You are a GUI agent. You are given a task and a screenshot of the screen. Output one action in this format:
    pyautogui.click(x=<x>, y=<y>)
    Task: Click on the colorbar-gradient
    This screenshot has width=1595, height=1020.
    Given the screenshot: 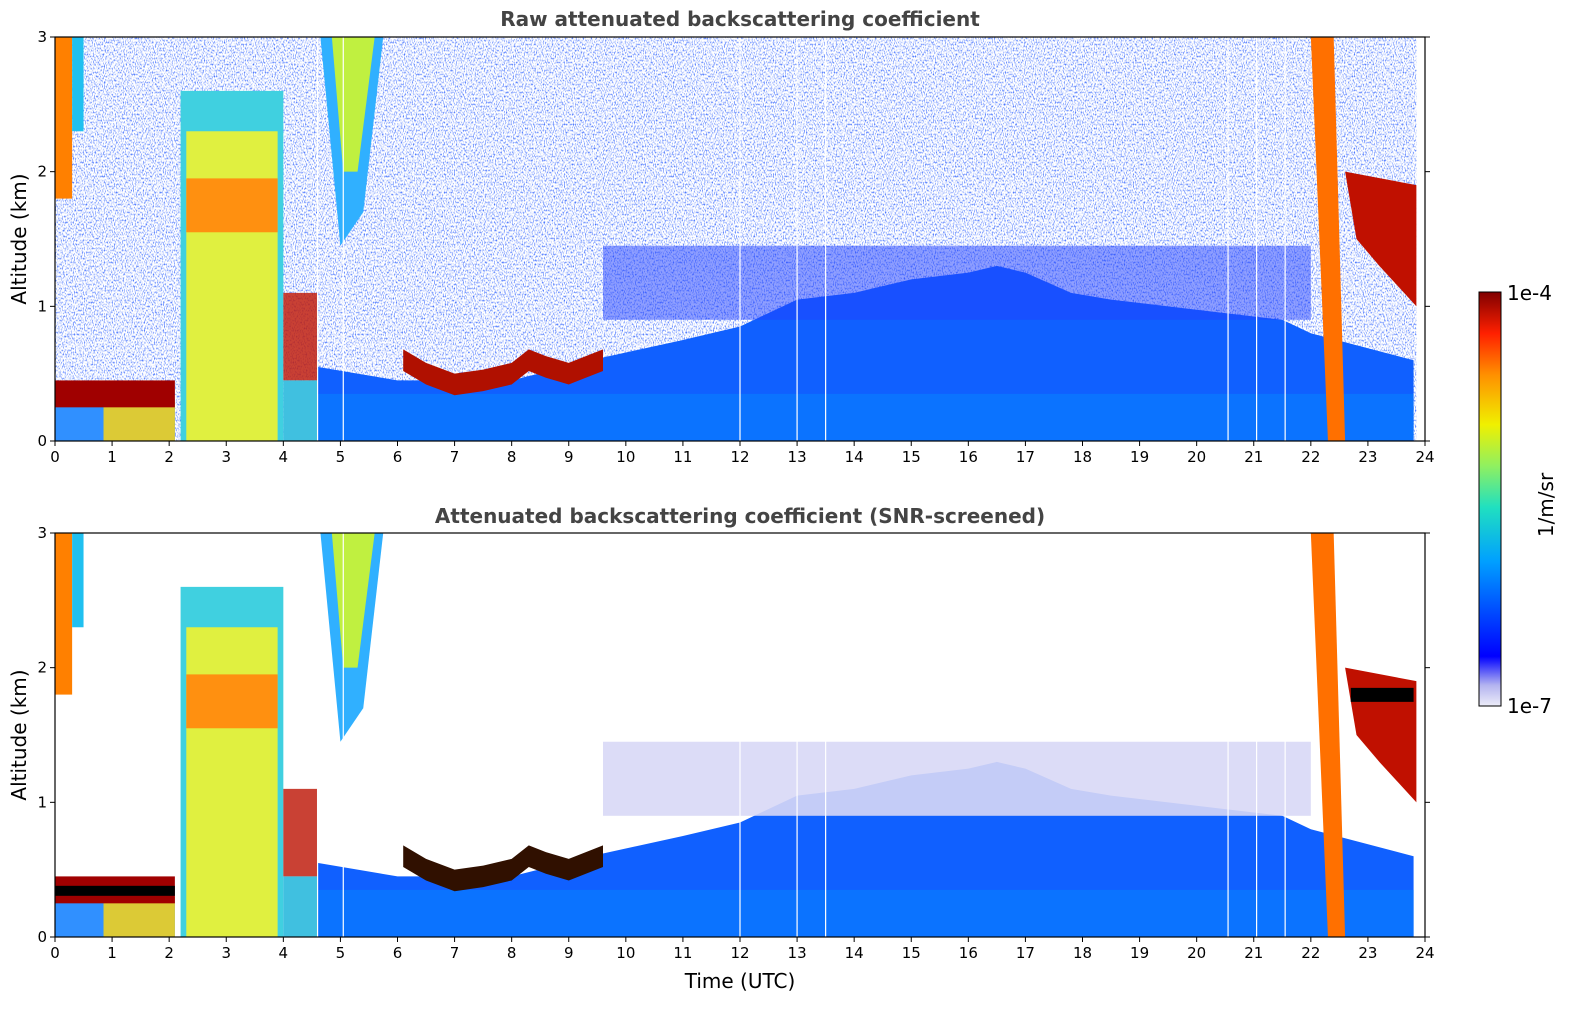 What is the action you would take?
    pyautogui.click(x=1490, y=499)
    